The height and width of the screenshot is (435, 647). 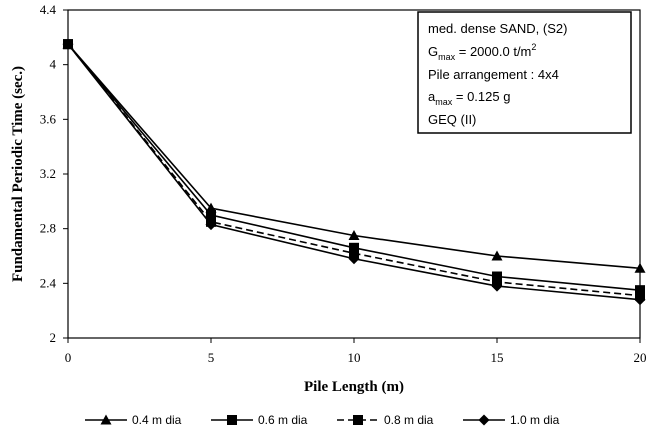 I want to click on x-axis-title: Pile Length (m), so click(x=354, y=387).